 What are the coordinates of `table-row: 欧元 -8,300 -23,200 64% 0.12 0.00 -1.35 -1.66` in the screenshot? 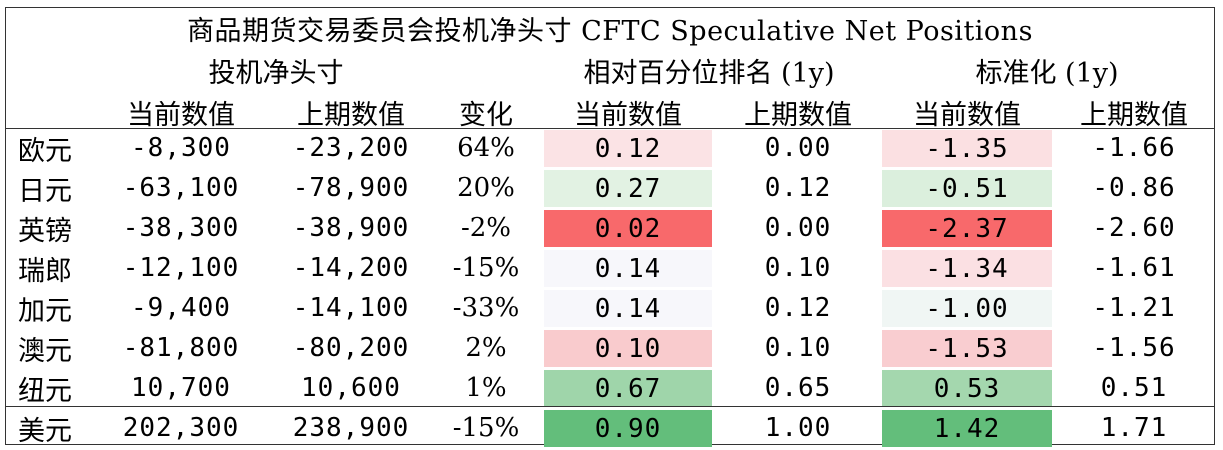 It's located at (610, 149).